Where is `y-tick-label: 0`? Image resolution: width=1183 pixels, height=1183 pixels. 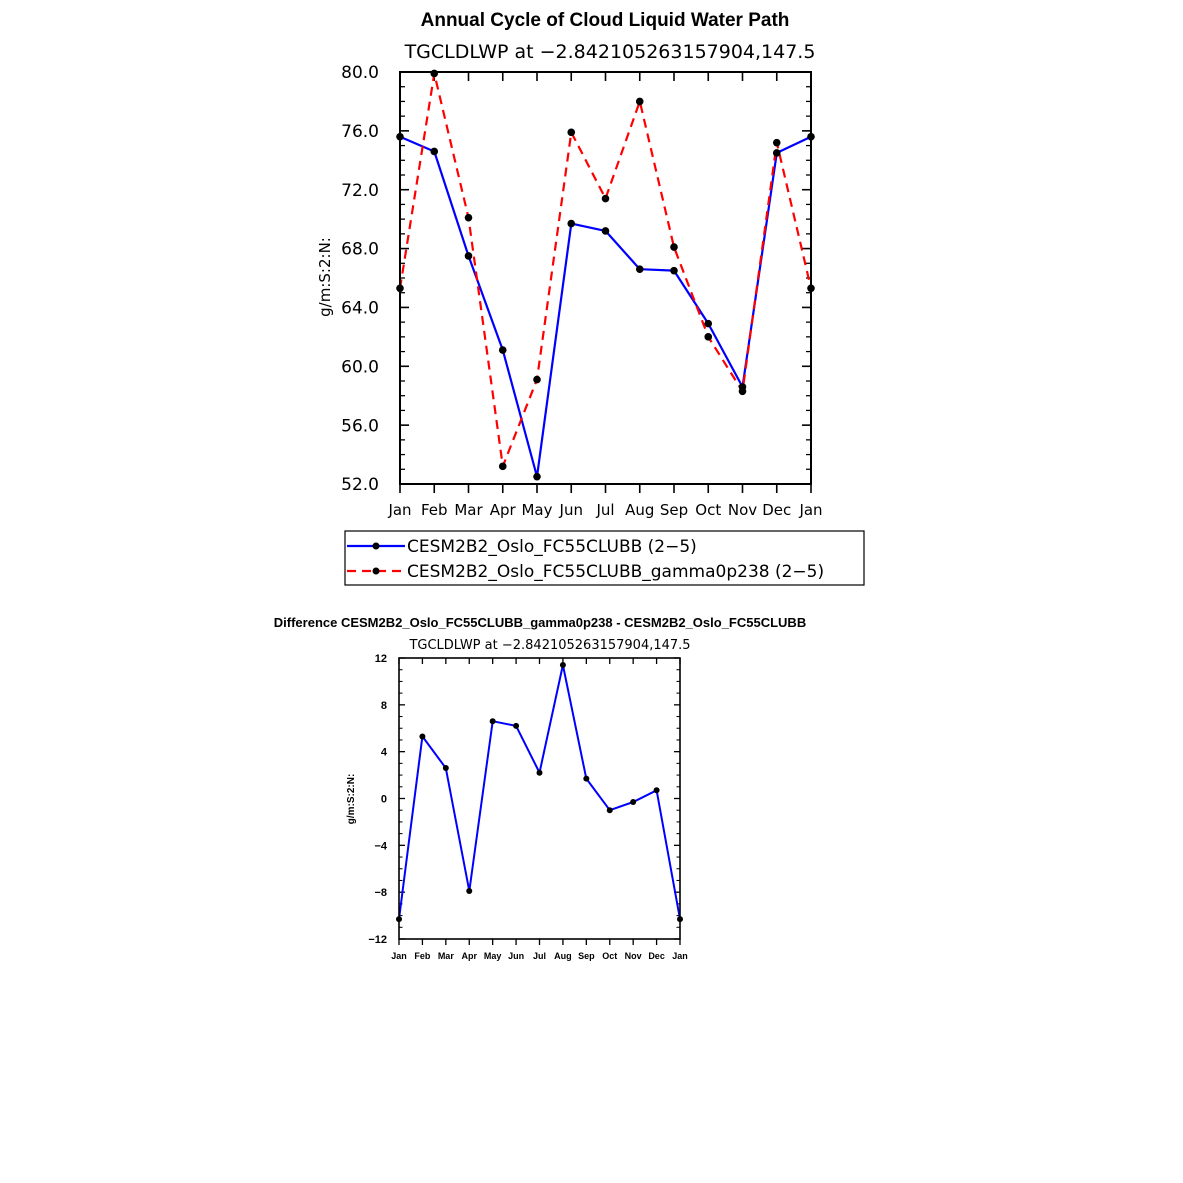
y-tick-label: 0 is located at coordinates (384, 799).